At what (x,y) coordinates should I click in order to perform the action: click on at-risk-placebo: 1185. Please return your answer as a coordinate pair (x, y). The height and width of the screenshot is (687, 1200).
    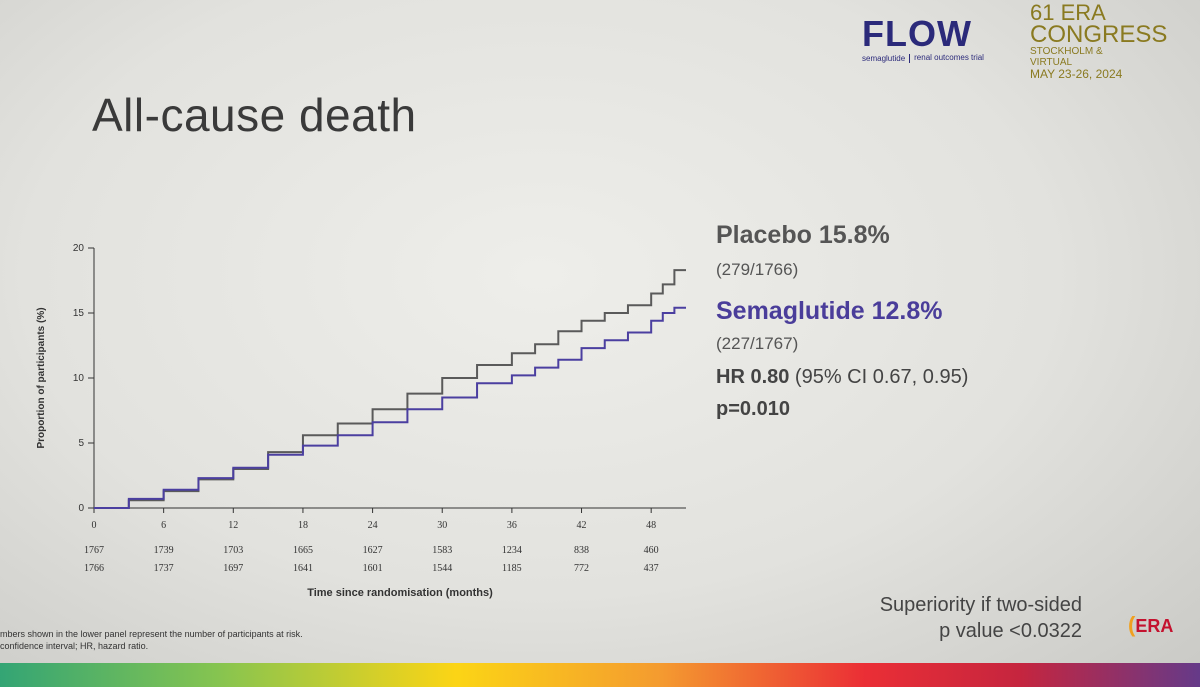
    Looking at the image, I should click on (512, 568).